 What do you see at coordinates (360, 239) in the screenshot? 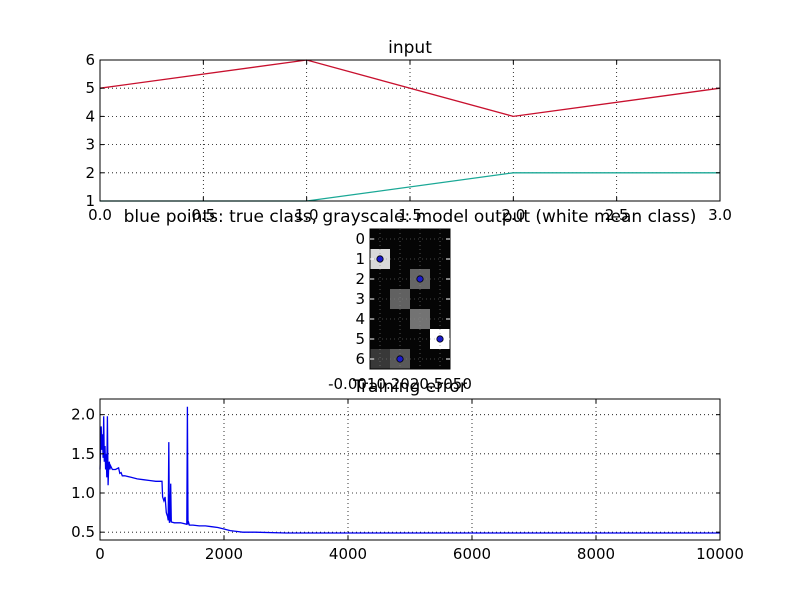
I see `heatmap-y-tick-label: 0` at bounding box center [360, 239].